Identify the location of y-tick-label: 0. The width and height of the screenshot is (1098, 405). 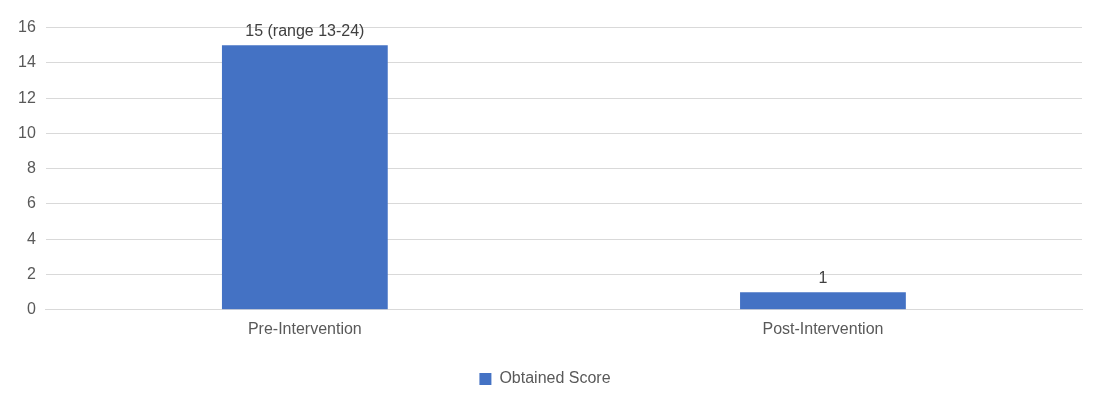
(31, 309).